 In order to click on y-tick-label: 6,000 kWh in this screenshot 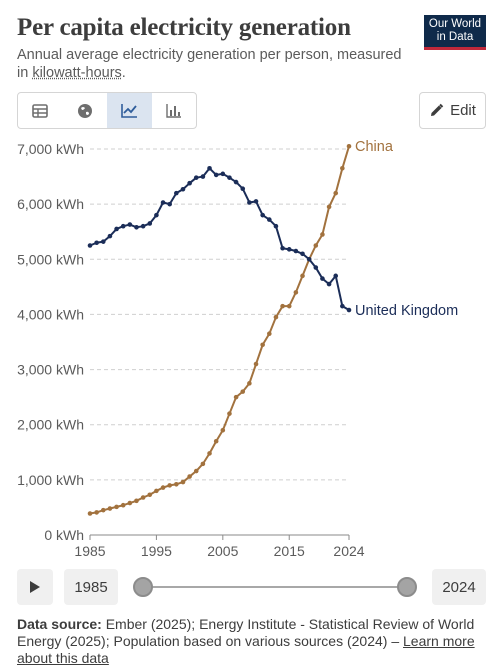, I will do `click(50, 204)`.